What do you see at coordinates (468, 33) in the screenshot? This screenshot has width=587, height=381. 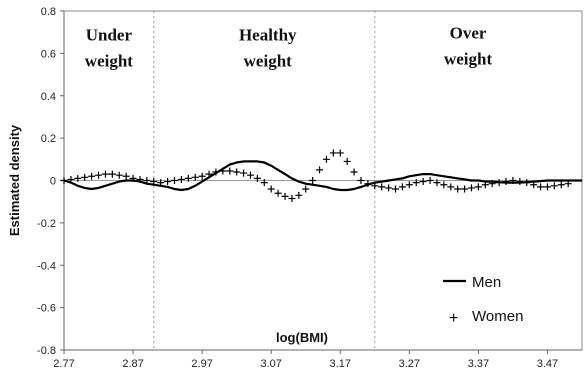 I see `region-label: Over` at bounding box center [468, 33].